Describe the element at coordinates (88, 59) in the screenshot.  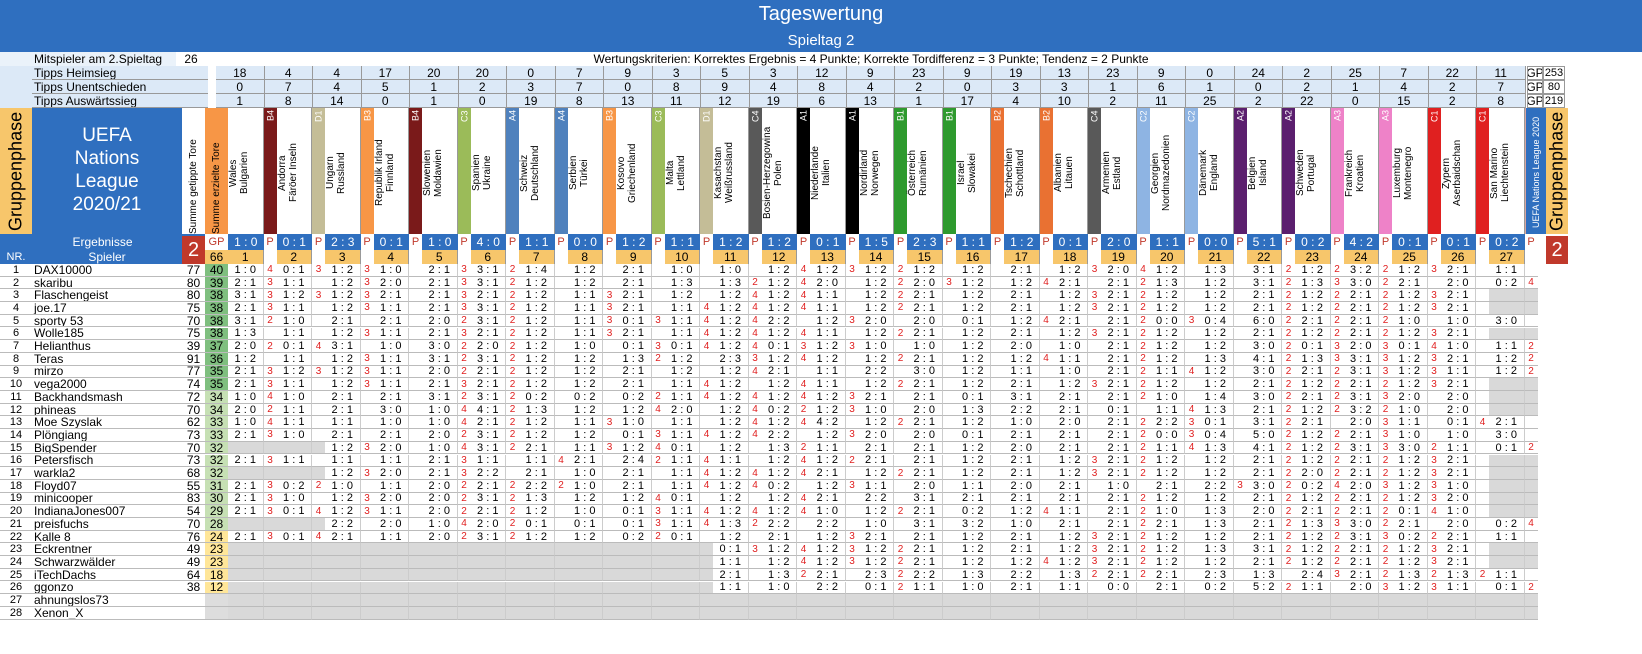
I see `row-bg` at that location.